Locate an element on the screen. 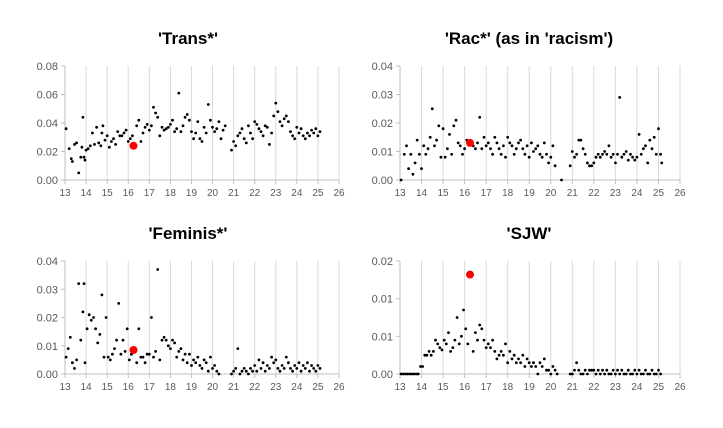 The image size is (723, 428). x-tick-label: 24 is located at coordinates (637, 193).